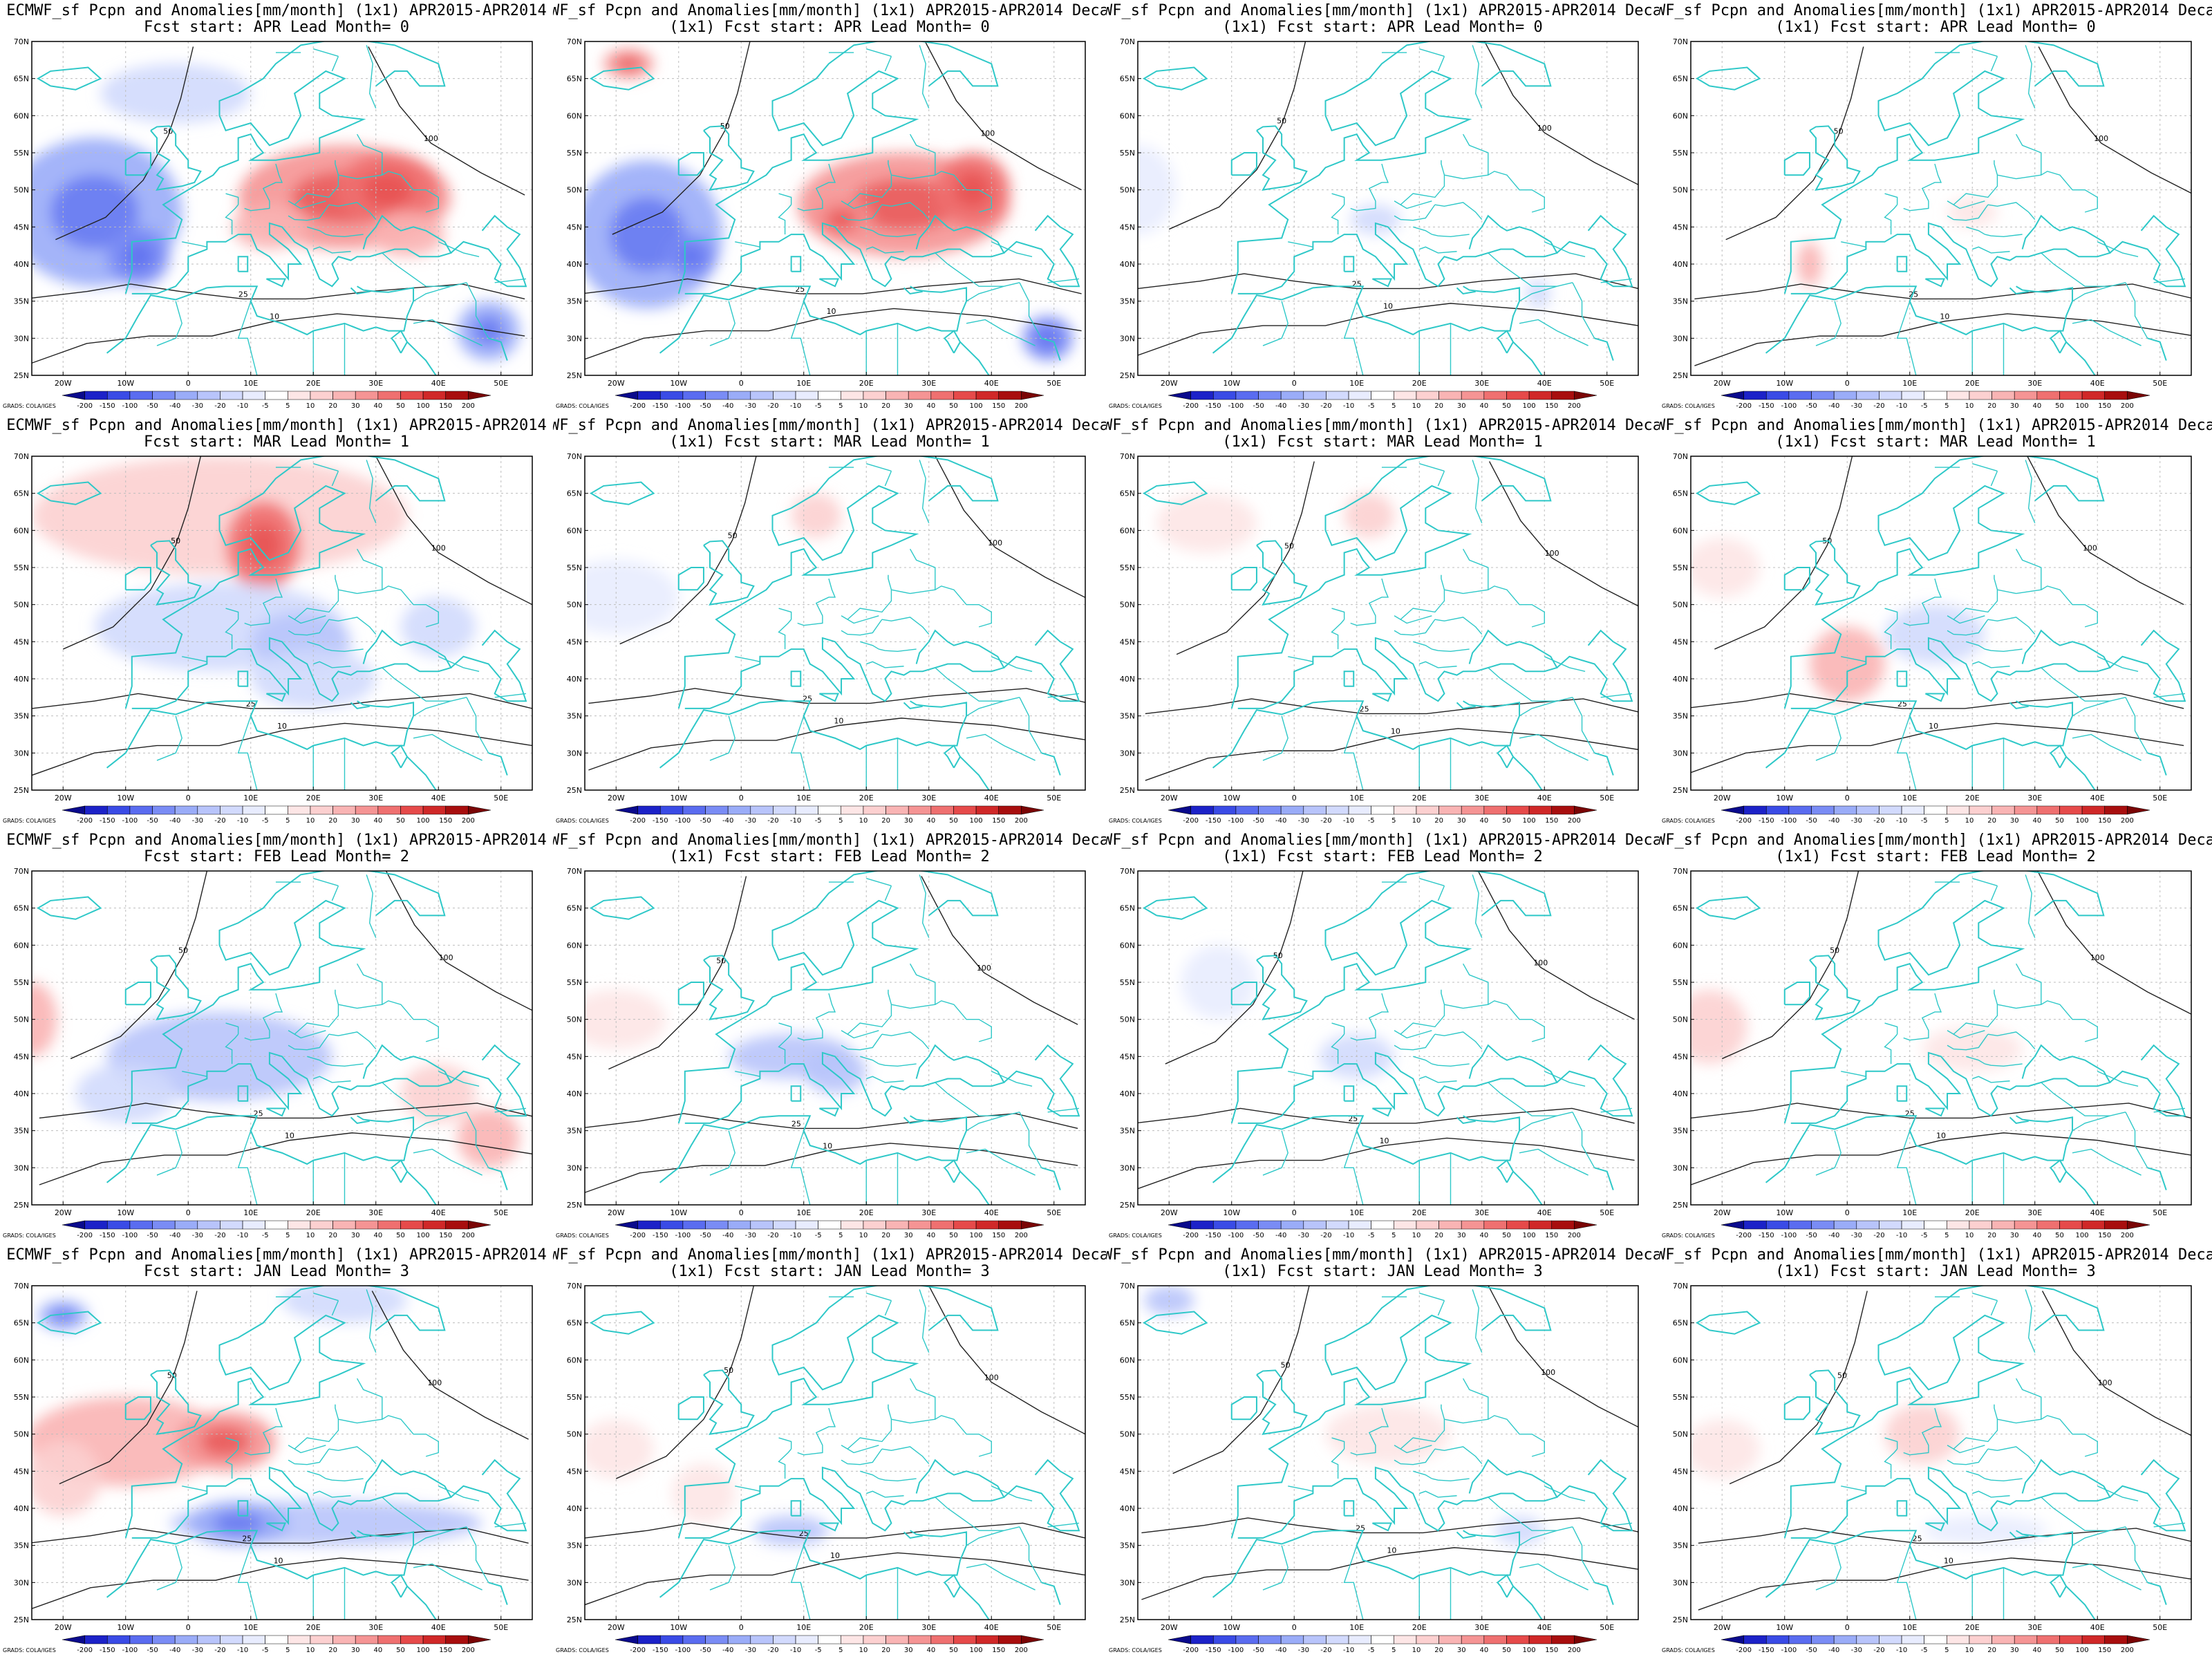 The width and height of the screenshot is (2212, 1659). What do you see at coordinates (265, 406) in the screenshot?
I see `colorbar-label: -5` at bounding box center [265, 406].